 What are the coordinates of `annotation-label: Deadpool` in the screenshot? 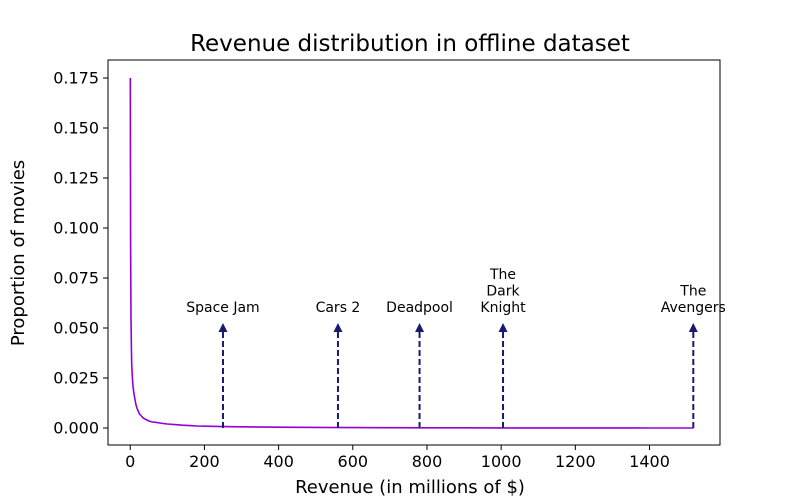 It's located at (419, 308).